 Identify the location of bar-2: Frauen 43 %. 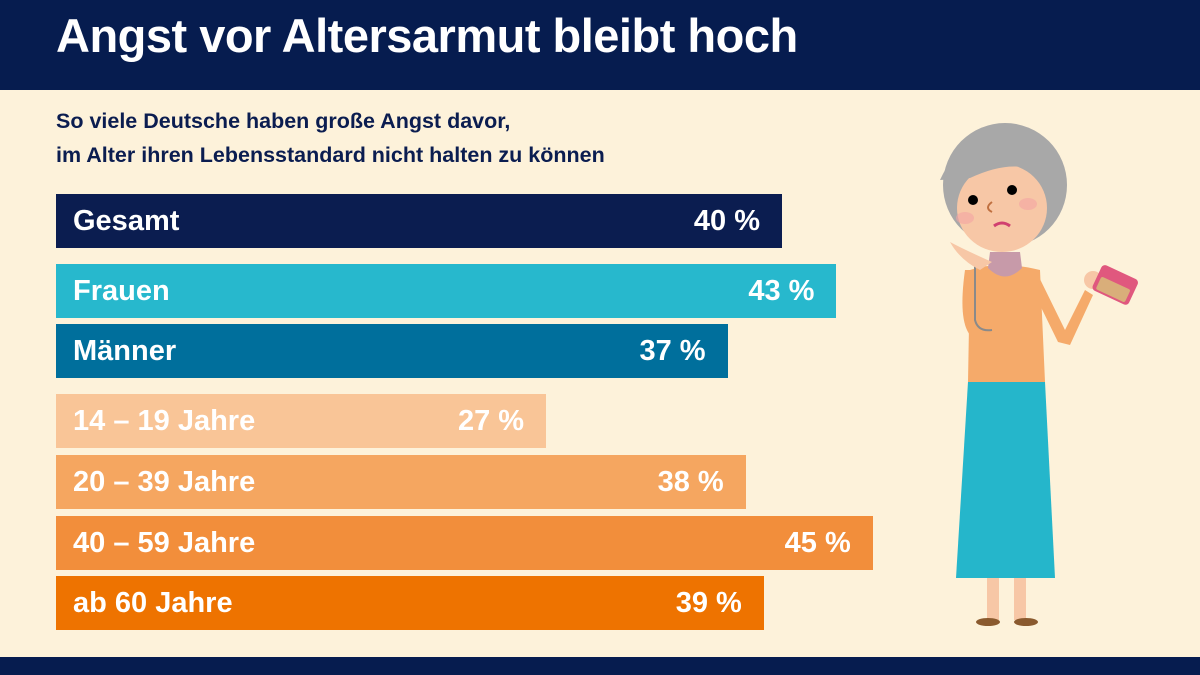
(446, 291).